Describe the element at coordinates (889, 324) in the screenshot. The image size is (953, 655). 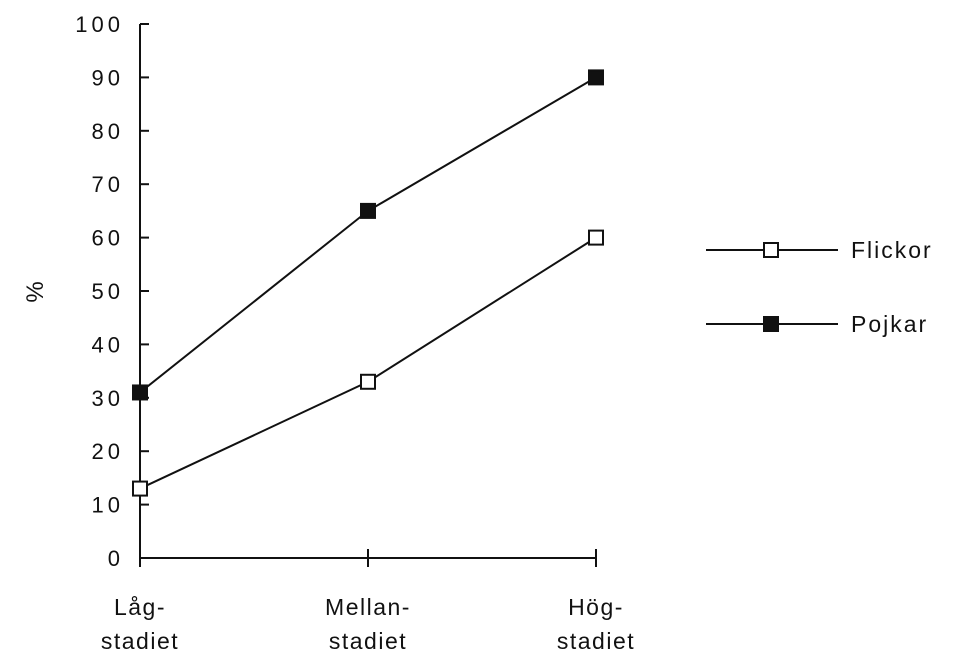
I see `legend-label-pojkar: Pojkar` at that location.